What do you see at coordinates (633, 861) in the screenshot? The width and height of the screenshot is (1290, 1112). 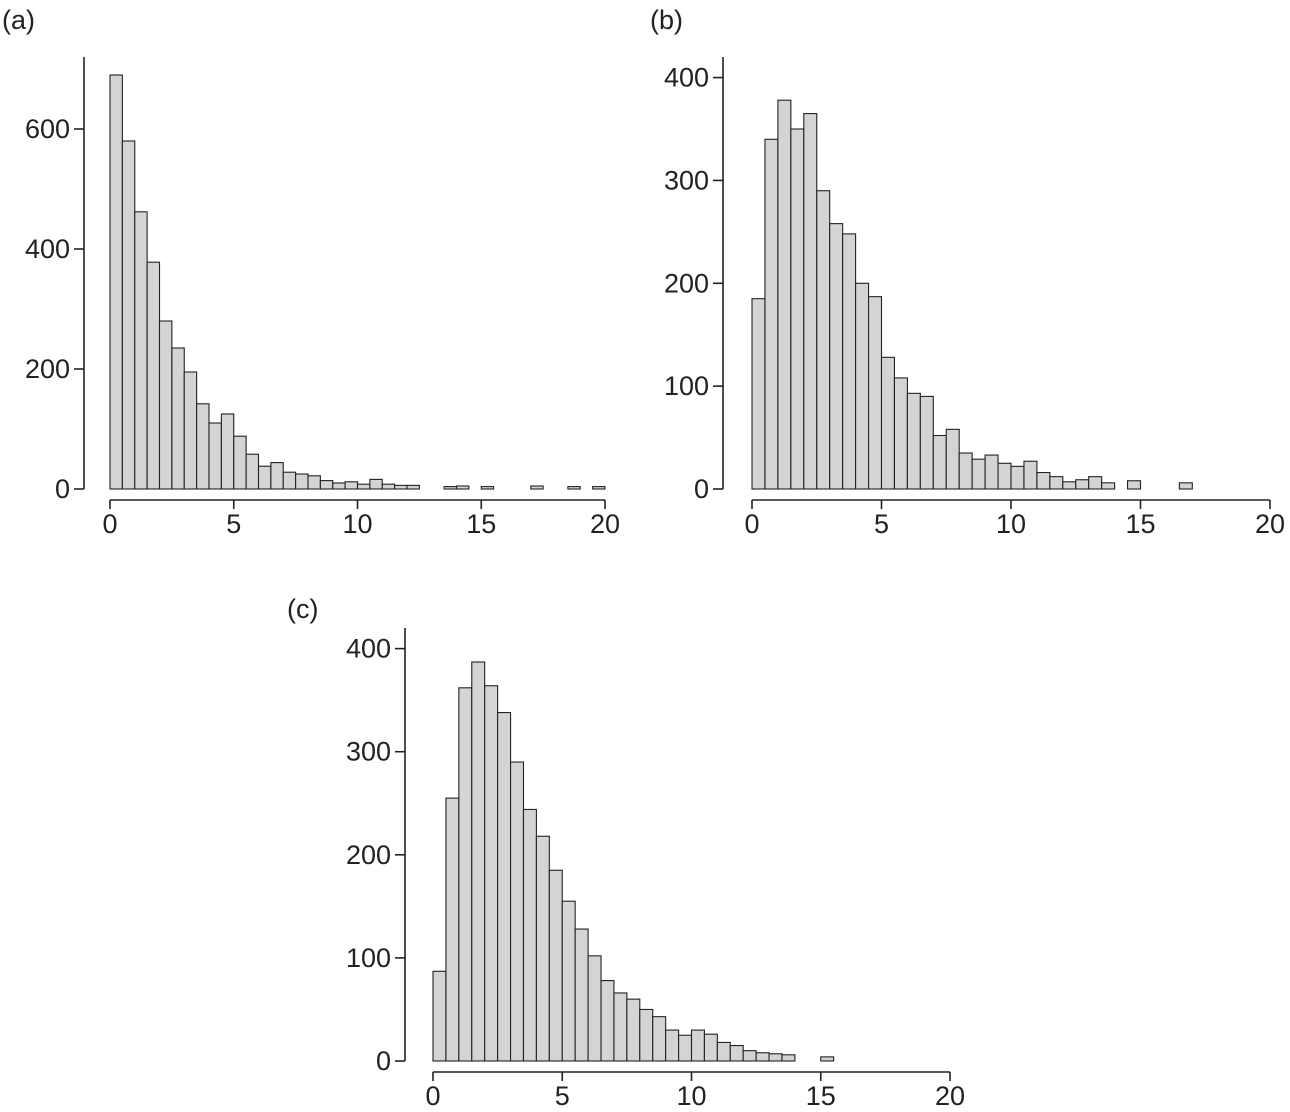 I see `panel-c-bars` at bounding box center [633, 861].